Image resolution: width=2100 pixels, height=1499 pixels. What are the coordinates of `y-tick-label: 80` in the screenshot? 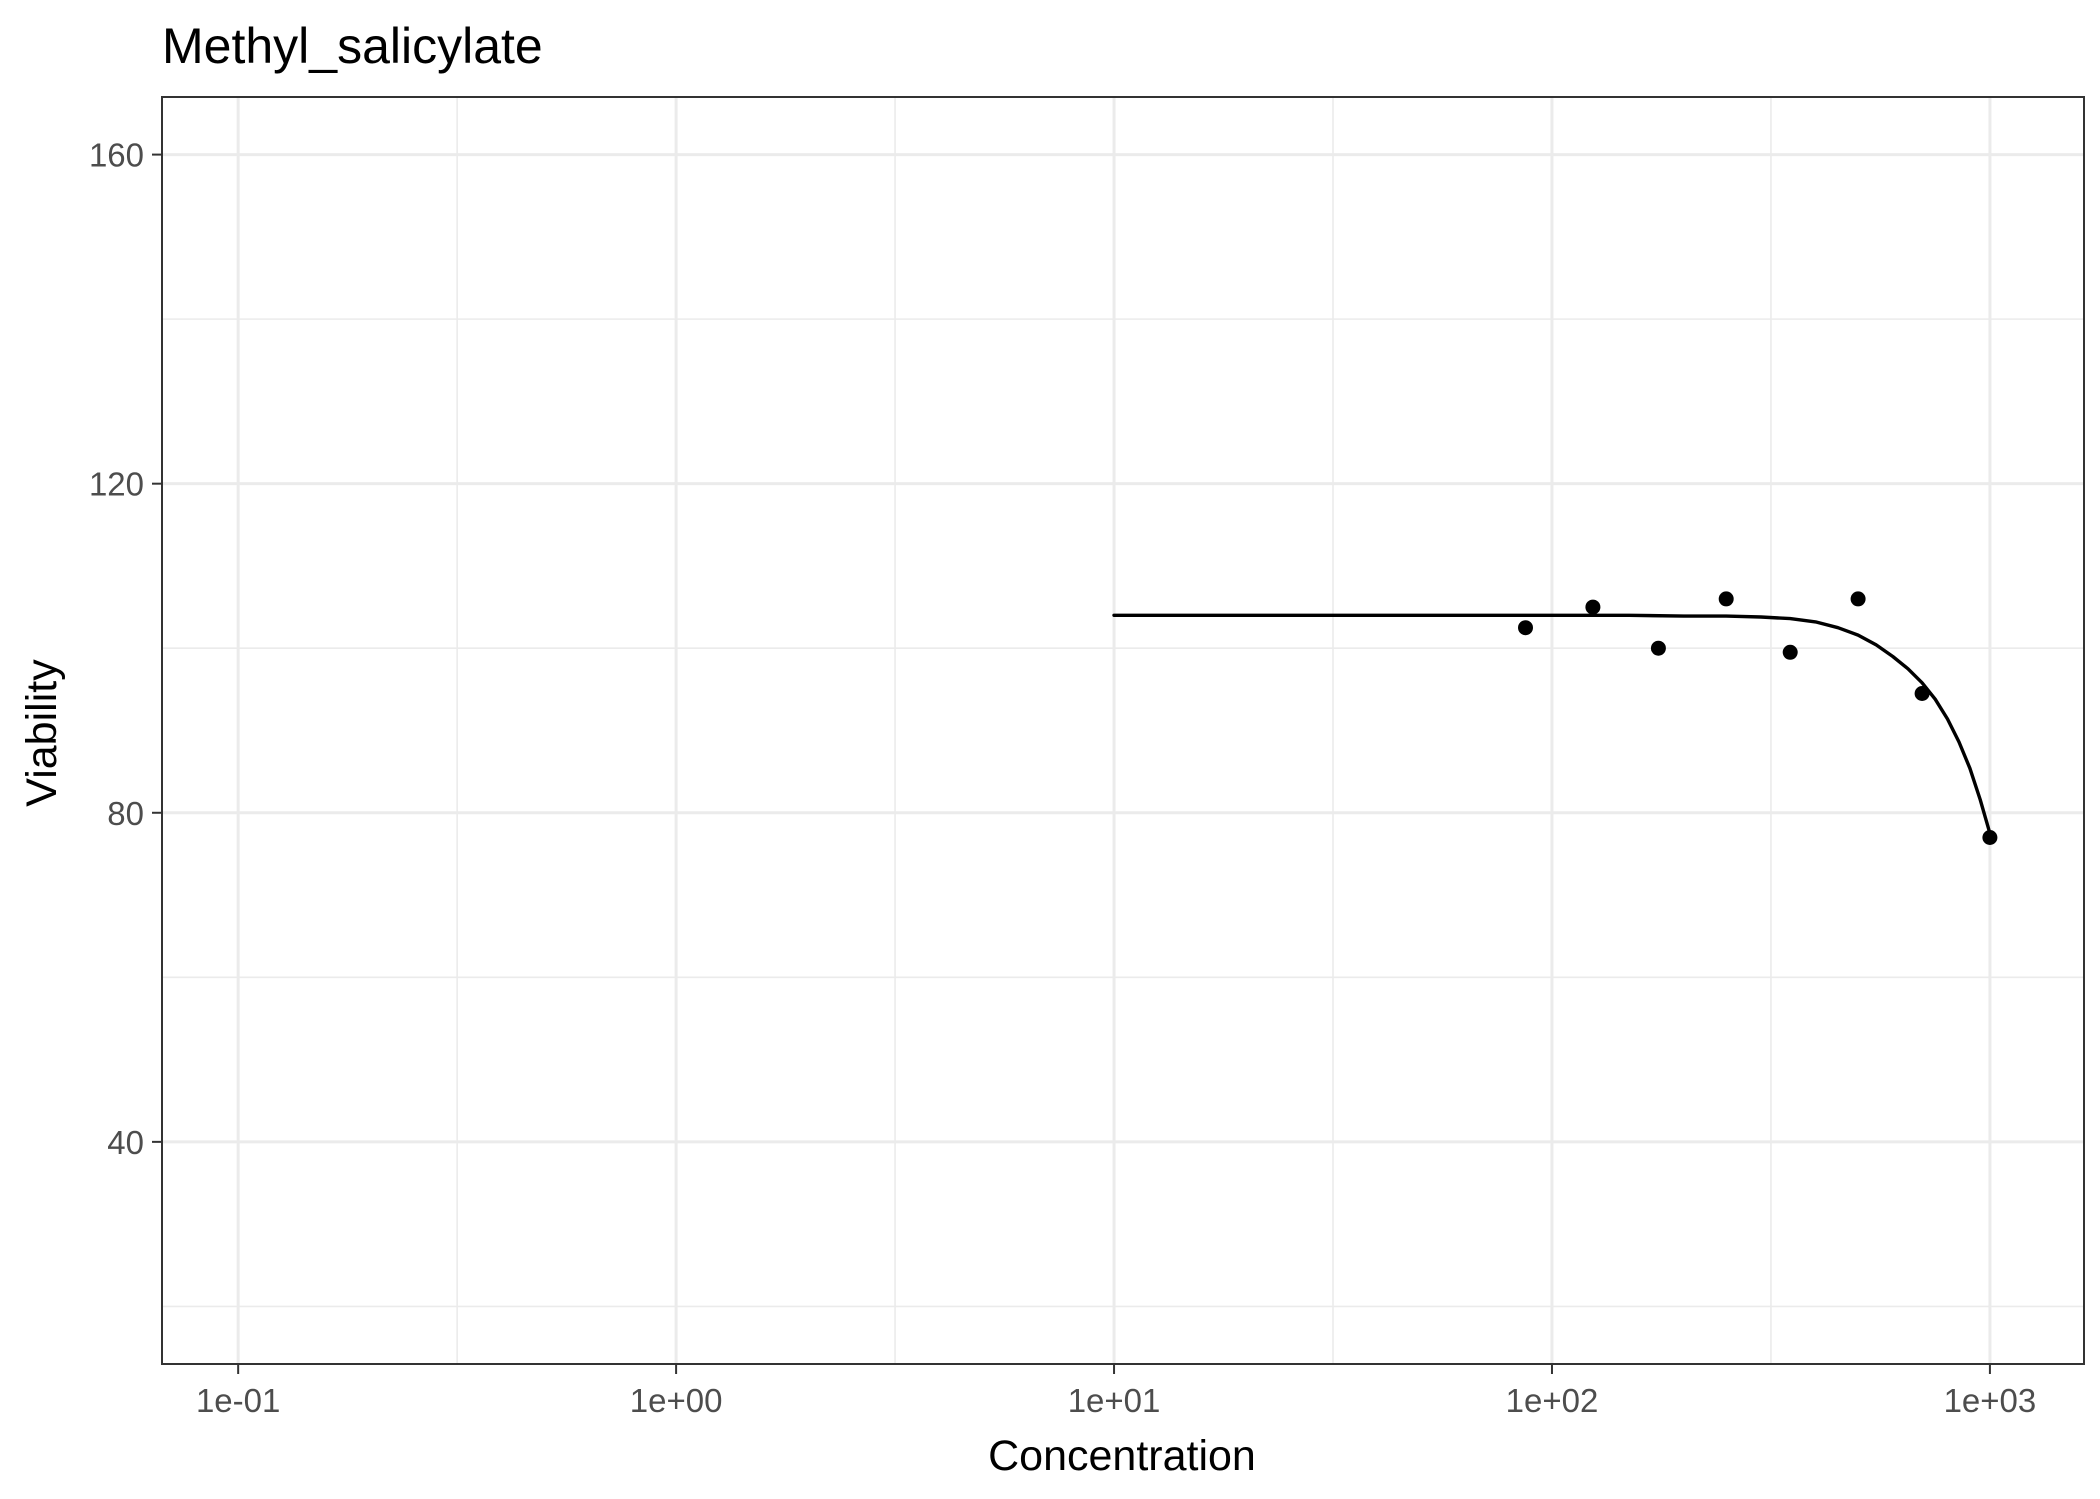 It's located at (125, 813).